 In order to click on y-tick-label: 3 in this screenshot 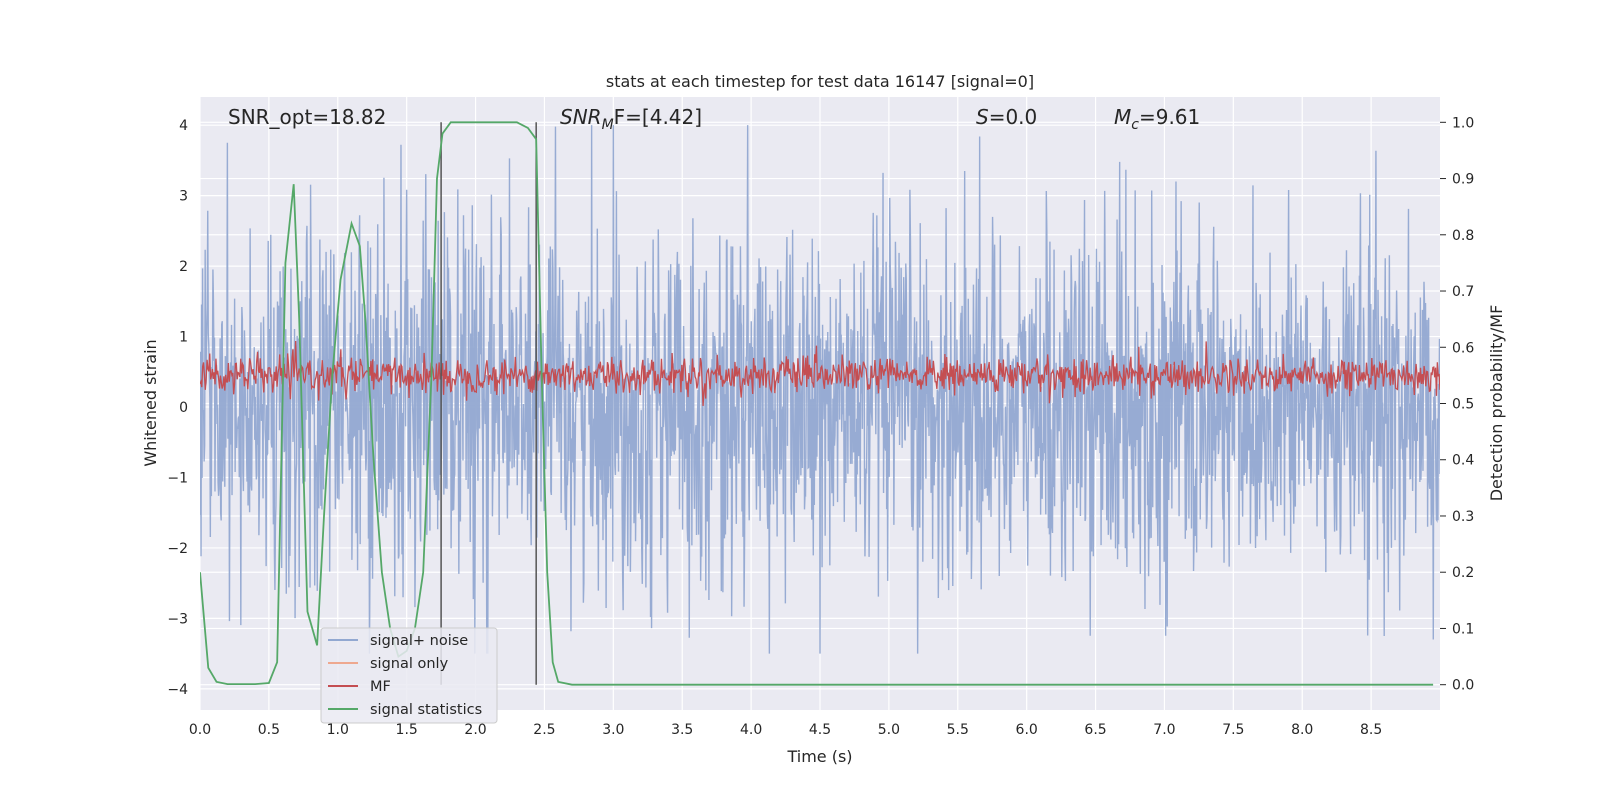, I will do `click(183, 197)`.